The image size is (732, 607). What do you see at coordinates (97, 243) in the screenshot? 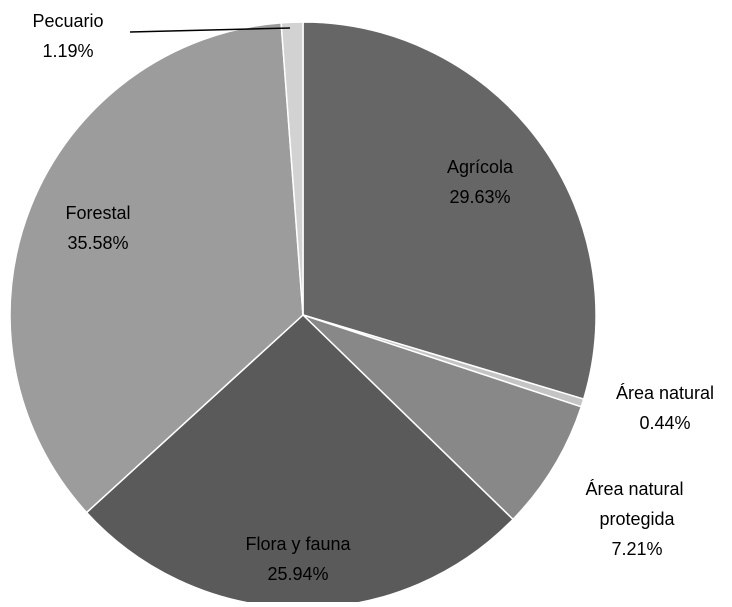
I see `value-label: 35.58%` at bounding box center [97, 243].